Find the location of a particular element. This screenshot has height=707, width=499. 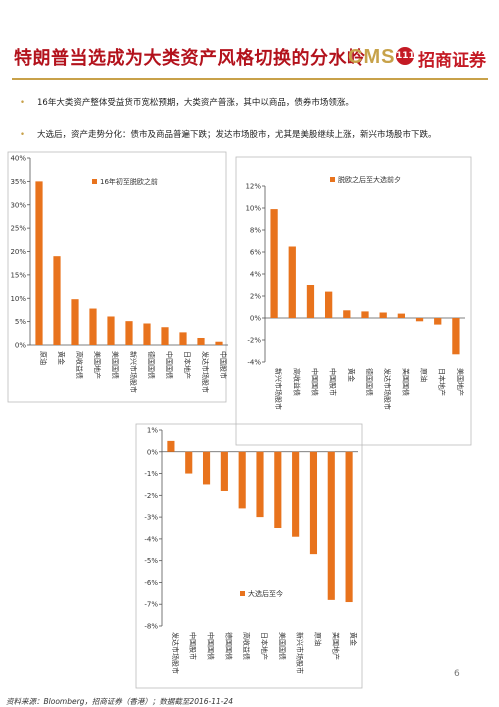

y-tick-label: 35% is located at coordinates (18, 182).